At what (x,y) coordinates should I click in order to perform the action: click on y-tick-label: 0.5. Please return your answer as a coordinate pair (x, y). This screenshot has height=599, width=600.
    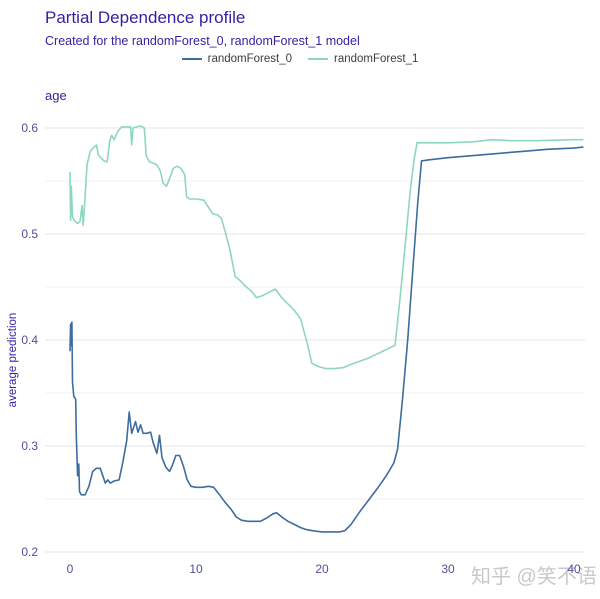
    Looking at the image, I should click on (29, 234).